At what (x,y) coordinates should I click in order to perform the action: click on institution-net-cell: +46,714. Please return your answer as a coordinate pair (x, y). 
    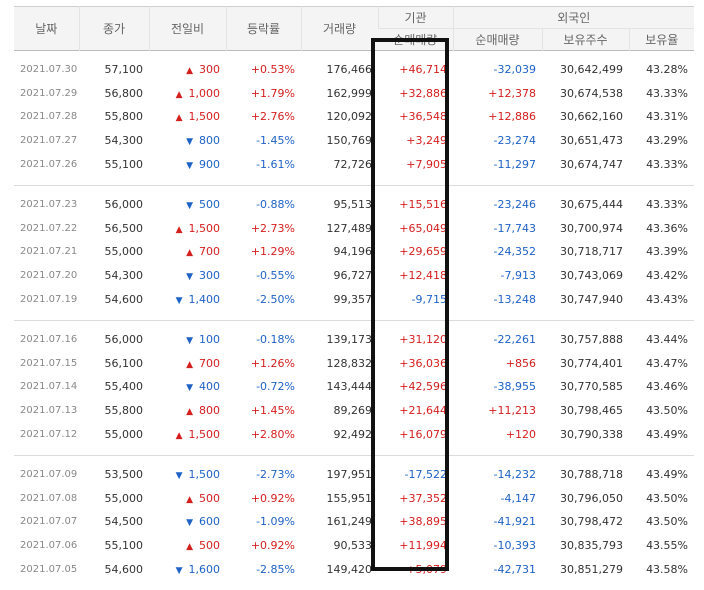
    Looking at the image, I should click on (423, 70).